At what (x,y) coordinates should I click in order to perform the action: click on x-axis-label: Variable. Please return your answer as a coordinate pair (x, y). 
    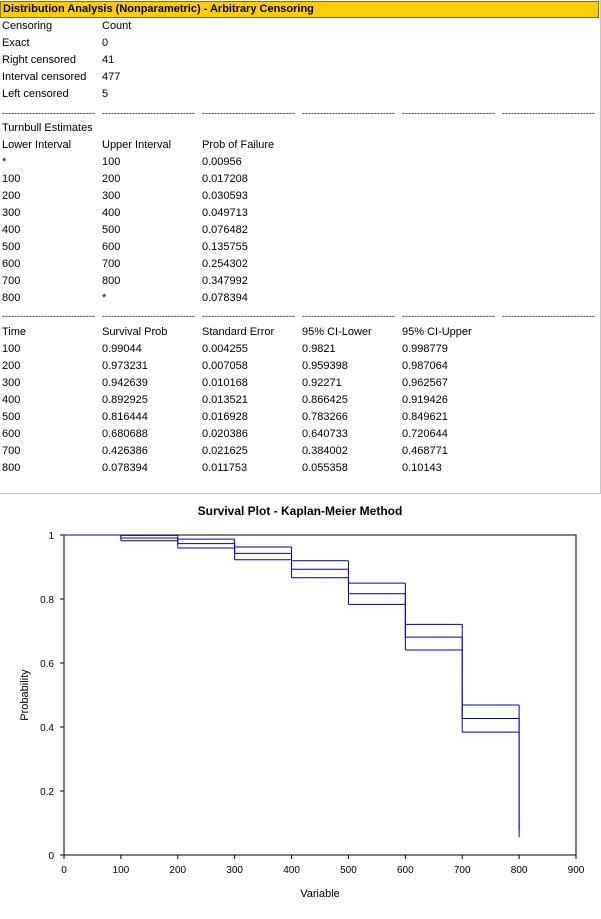
    Looking at the image, I should click on (320, 894).